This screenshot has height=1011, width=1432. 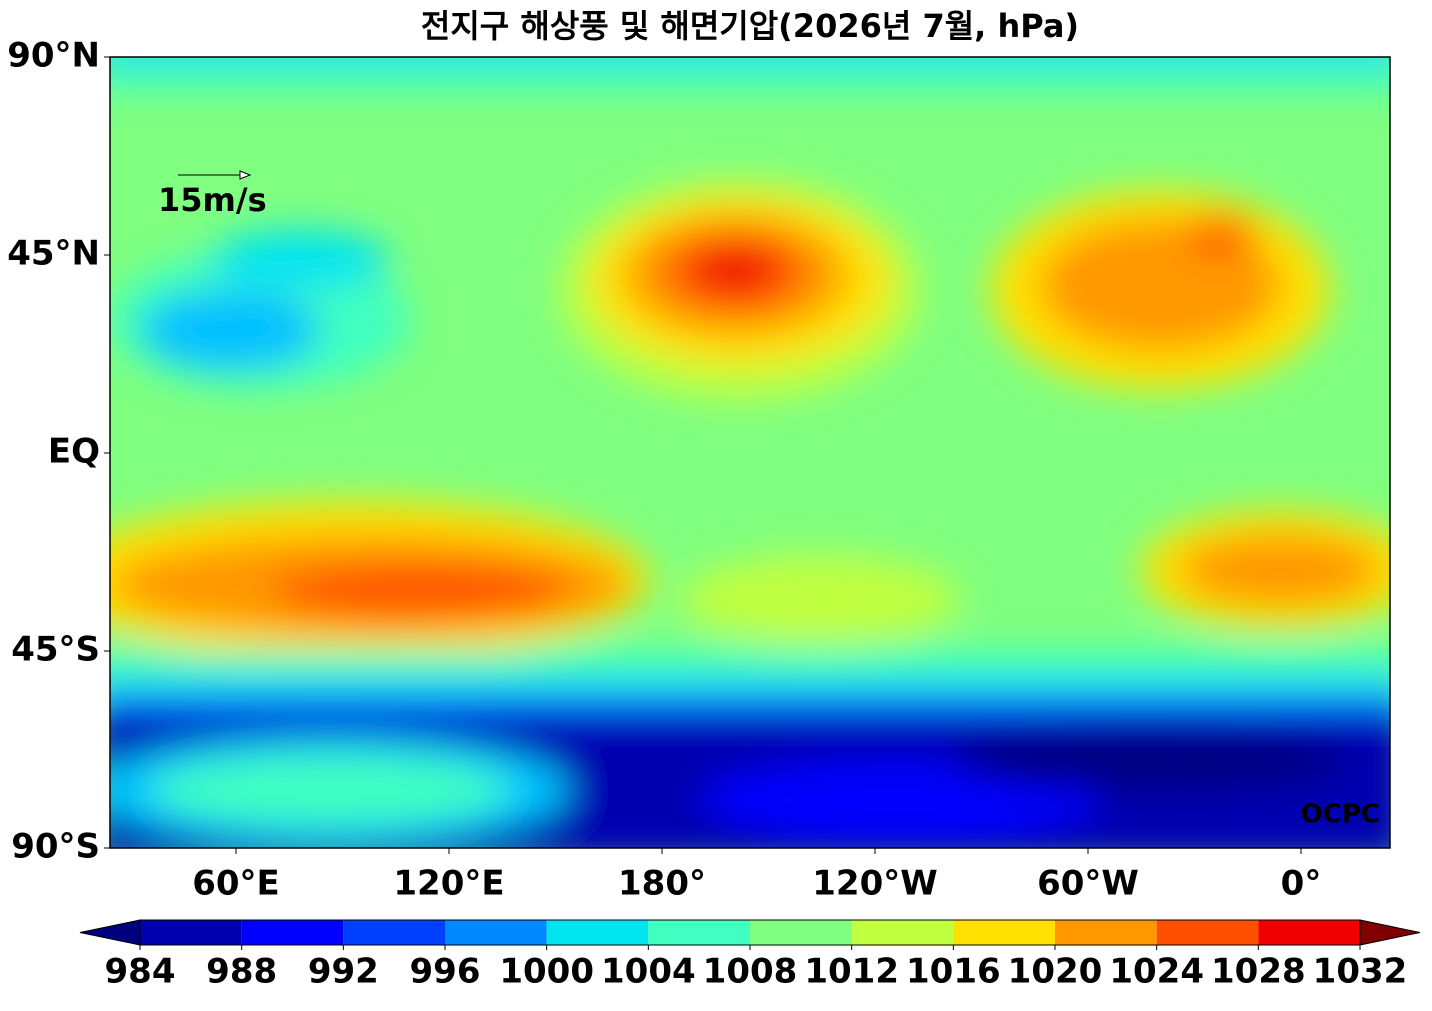 What do you see at coordinates (546, 972) in the screenshot?
I see `colorbar-tick-label: 1000` at bounding box center [546, 972].